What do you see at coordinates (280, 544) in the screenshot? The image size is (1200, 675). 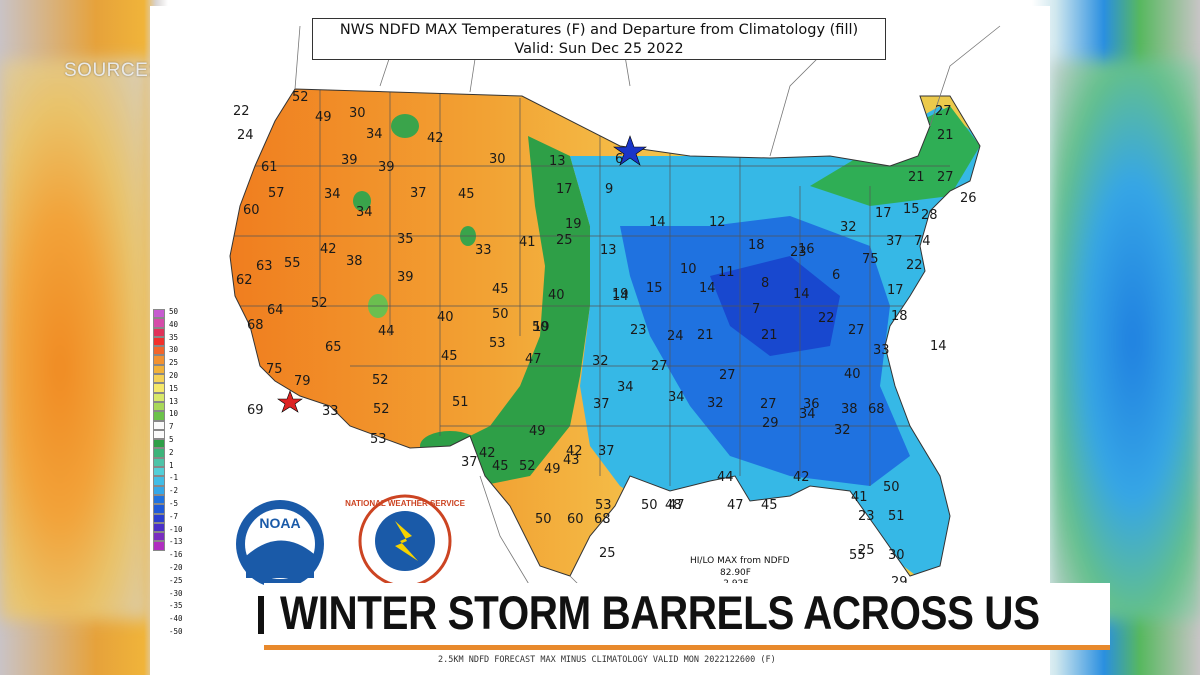 I see `noaa-logo: NOAA` at bounding box center [280, 544].